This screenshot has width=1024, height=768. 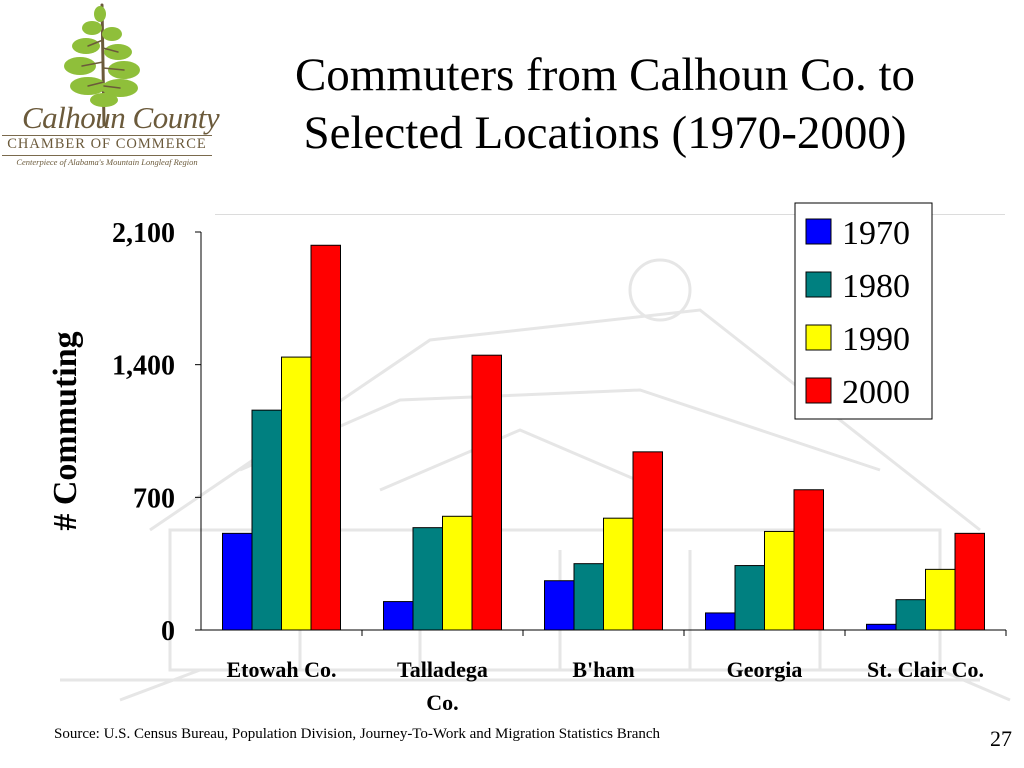 I want to click on legend-label: 2000, so click(x=876, y=392).